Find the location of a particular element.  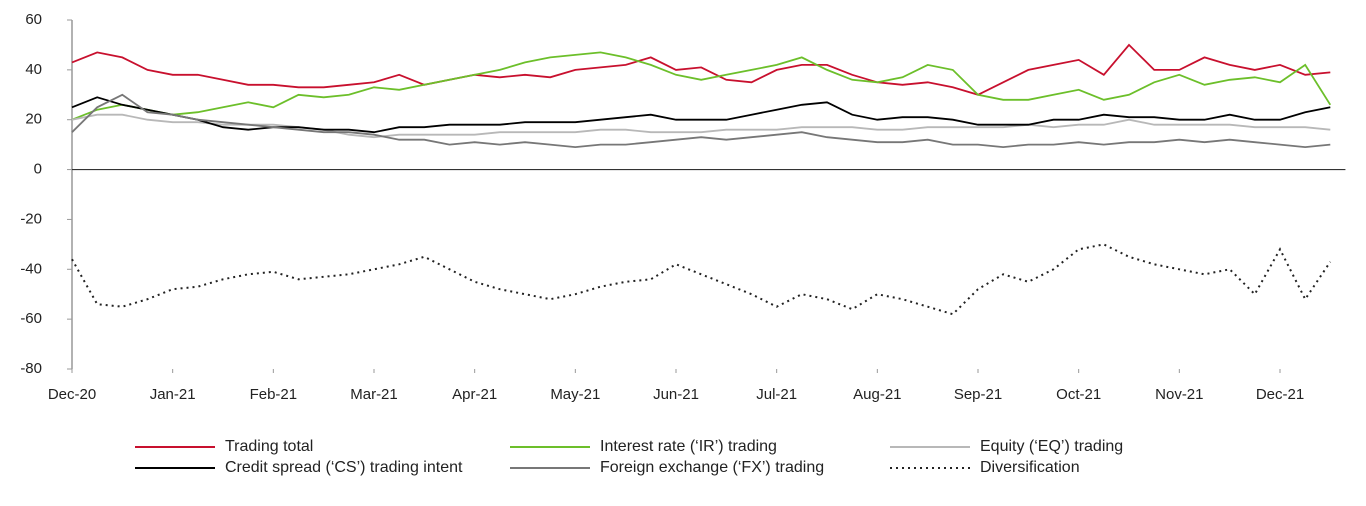

y-tick-label: -80 is located at coordinates (31, 368).